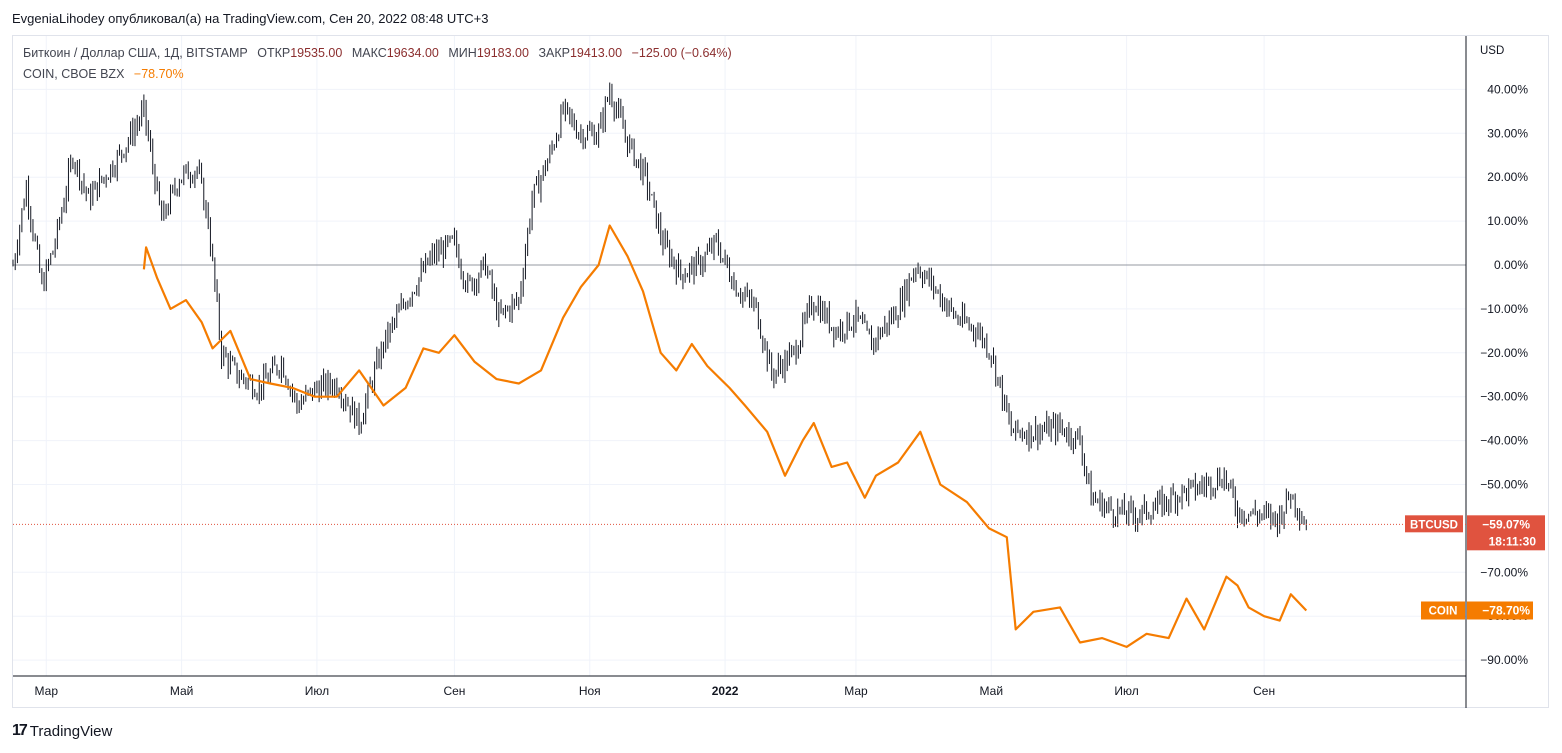  What do you see at coordinates (1504, 441) in the screenshot?
I see `y-tick-label: −40.00%` at bounding box center [1504, 441].